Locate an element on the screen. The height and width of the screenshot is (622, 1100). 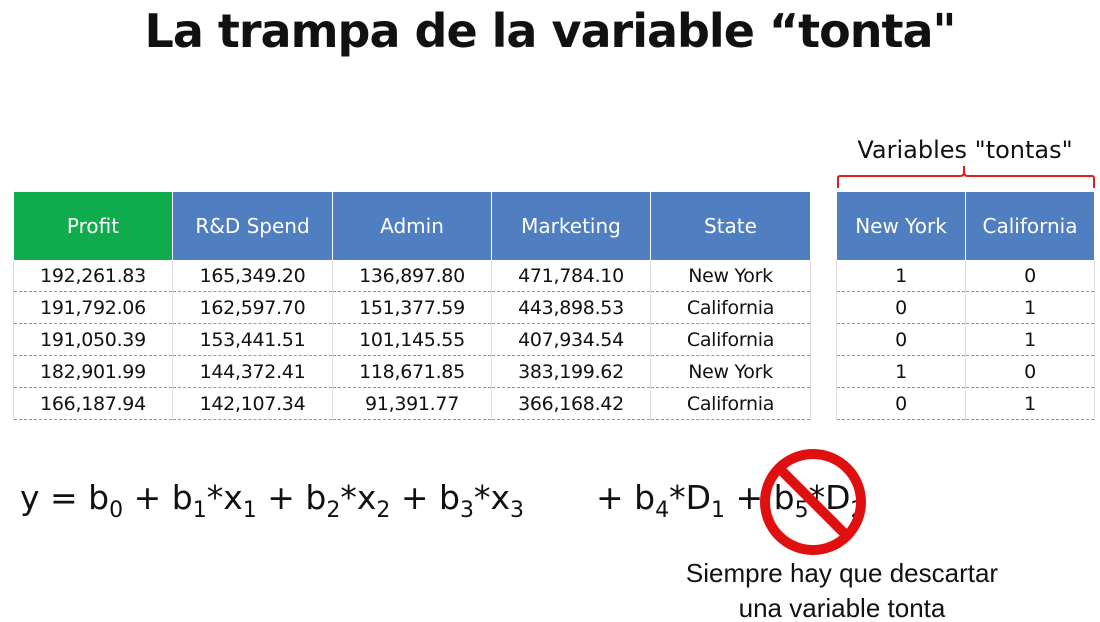
curly-bracket-icon is located at coordinates (966, 177).